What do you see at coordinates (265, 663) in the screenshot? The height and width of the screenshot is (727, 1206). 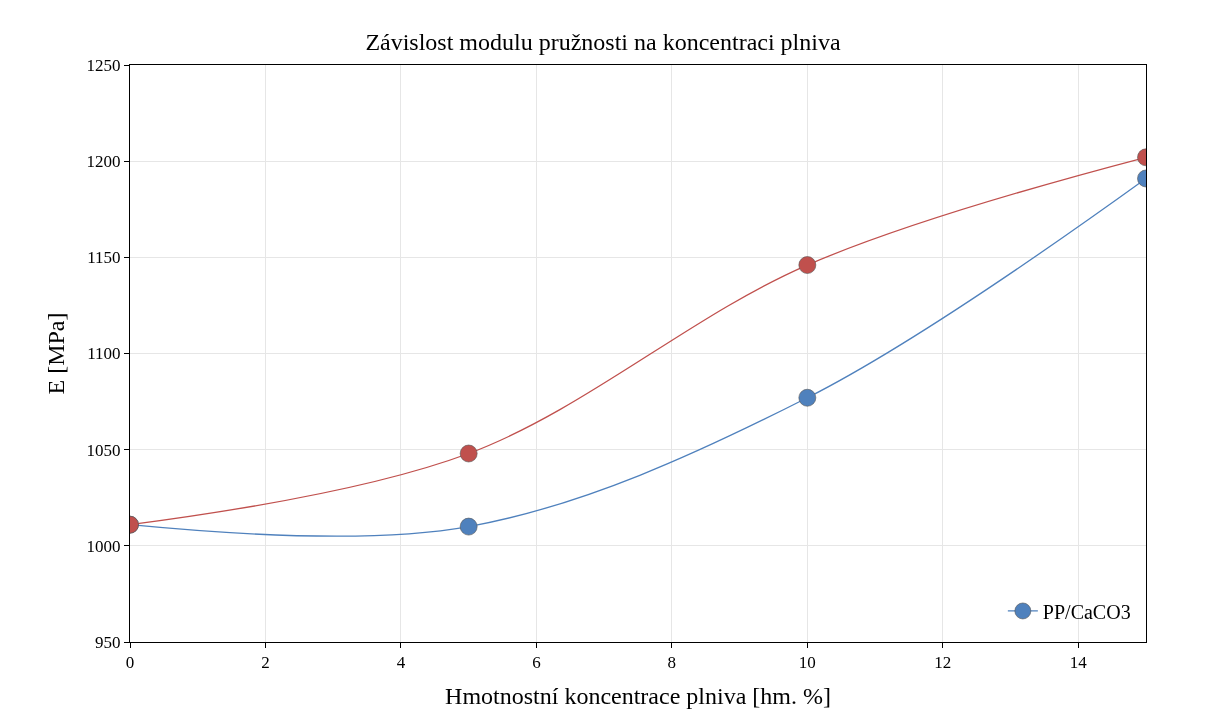 I see `x-tick-label: 2` at bounding box center [265, 663].